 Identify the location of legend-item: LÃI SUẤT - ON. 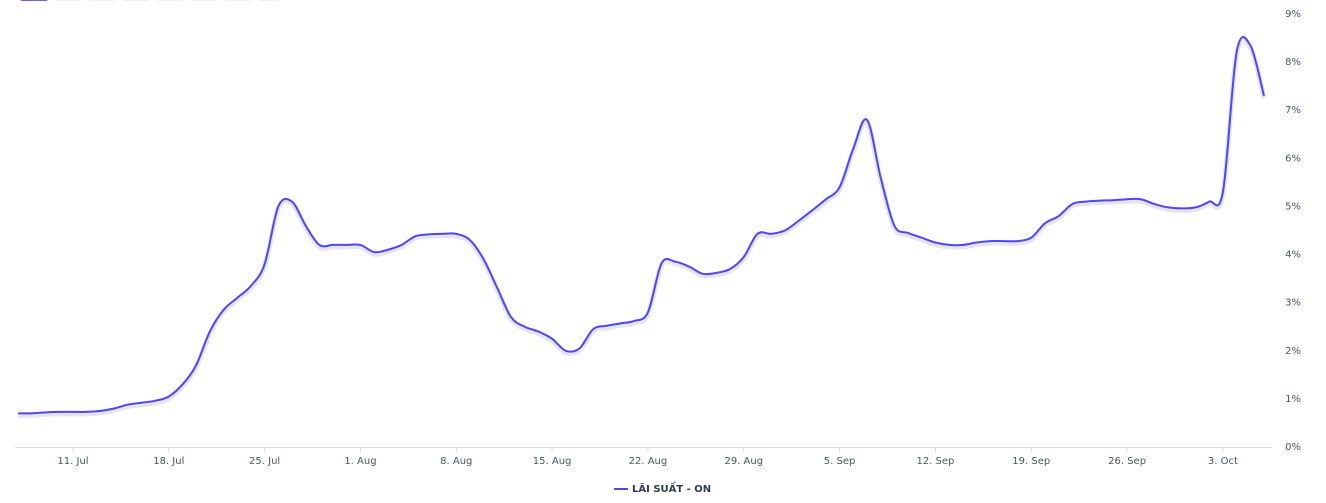
(662, 487).